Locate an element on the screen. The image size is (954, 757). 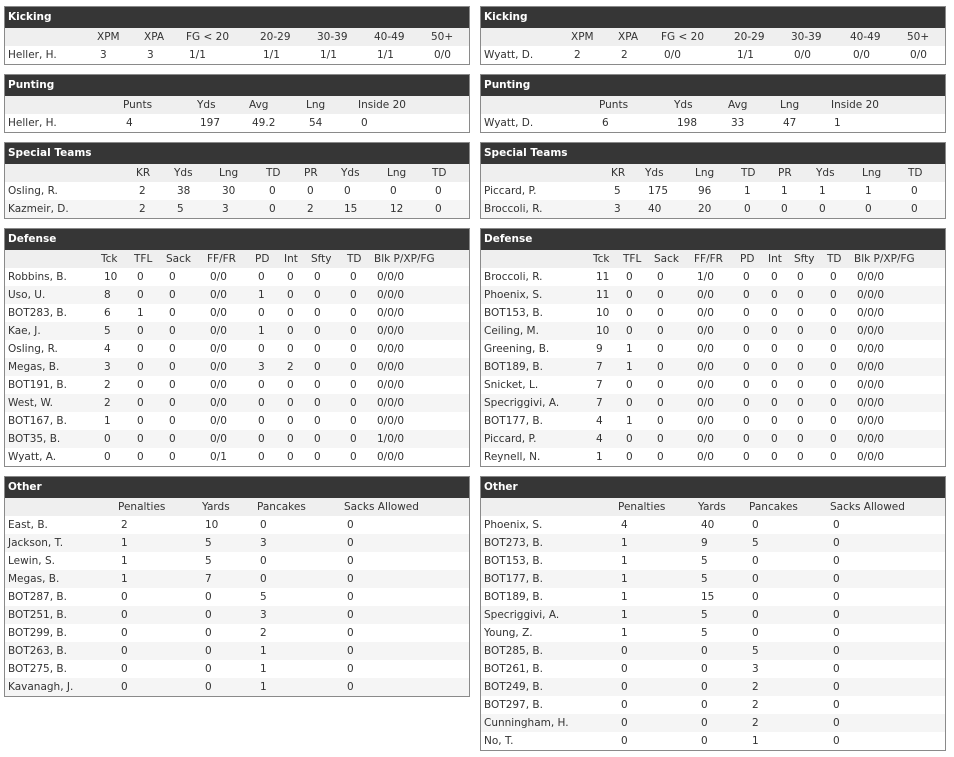
column-header: Inside 20 is located at coordinates (382, 105).